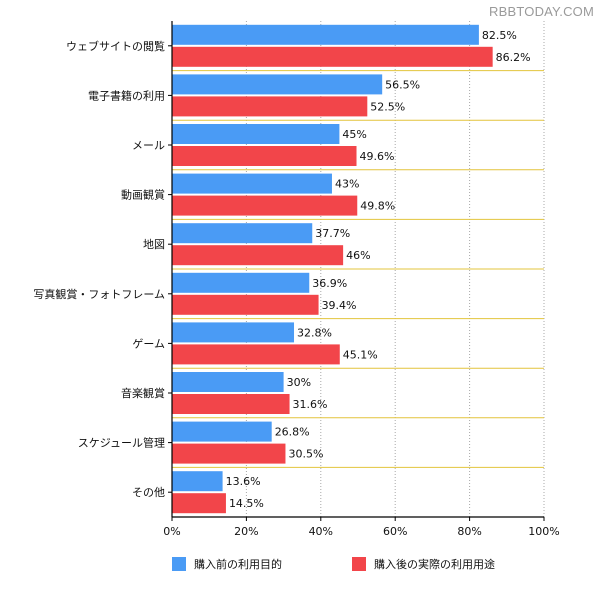  Describe the element at coordinates (310, 404) in the screenshot. I see `data-label: 31.6%` at that location.